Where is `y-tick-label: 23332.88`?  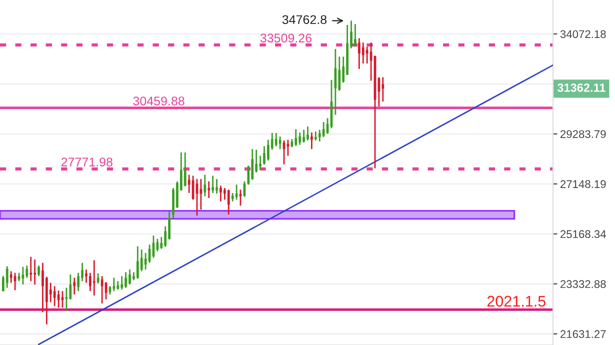
y-tick-label: 23332.88 is located at coordinates (583, 284).